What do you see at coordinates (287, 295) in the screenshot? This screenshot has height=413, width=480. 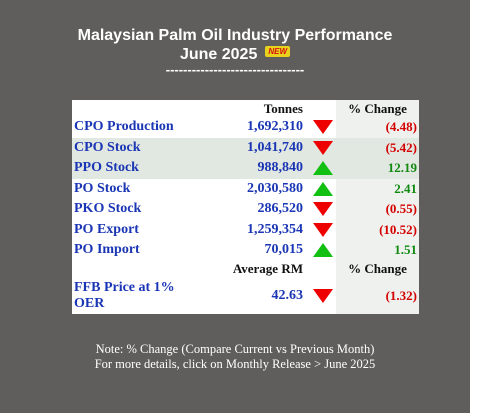 I see `row-value: 42.63` at bounding box center [287, 295].